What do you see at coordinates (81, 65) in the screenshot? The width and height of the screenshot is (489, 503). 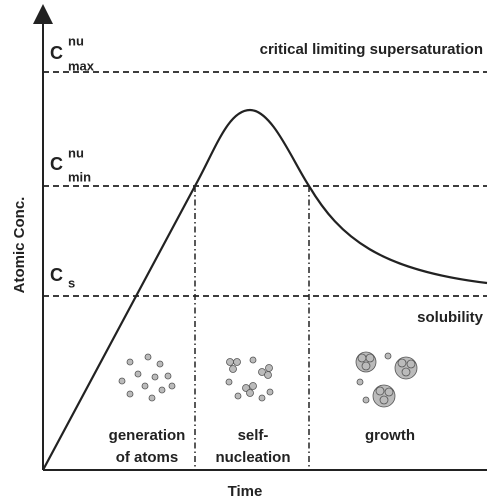 I see `level-sub: max` at bounding box center [81, 65].